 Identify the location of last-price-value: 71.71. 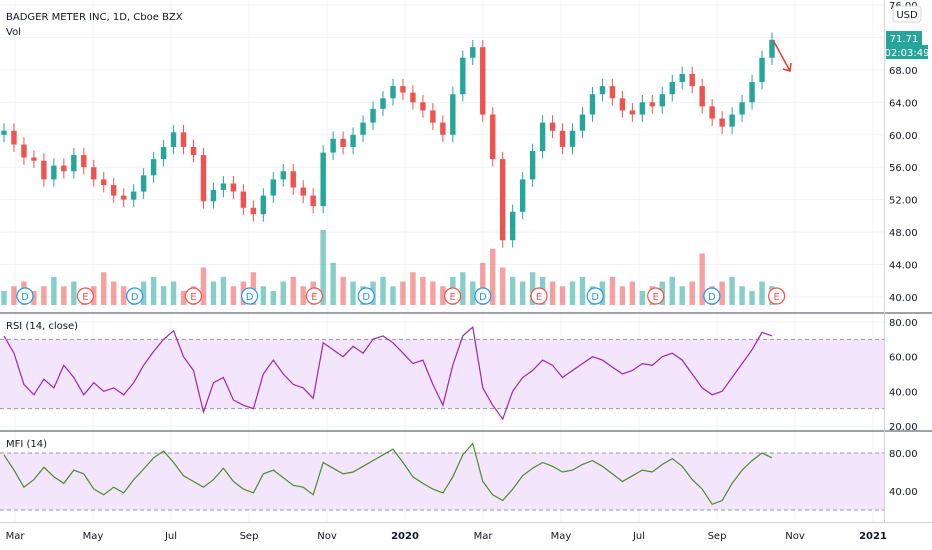
(904, 39).